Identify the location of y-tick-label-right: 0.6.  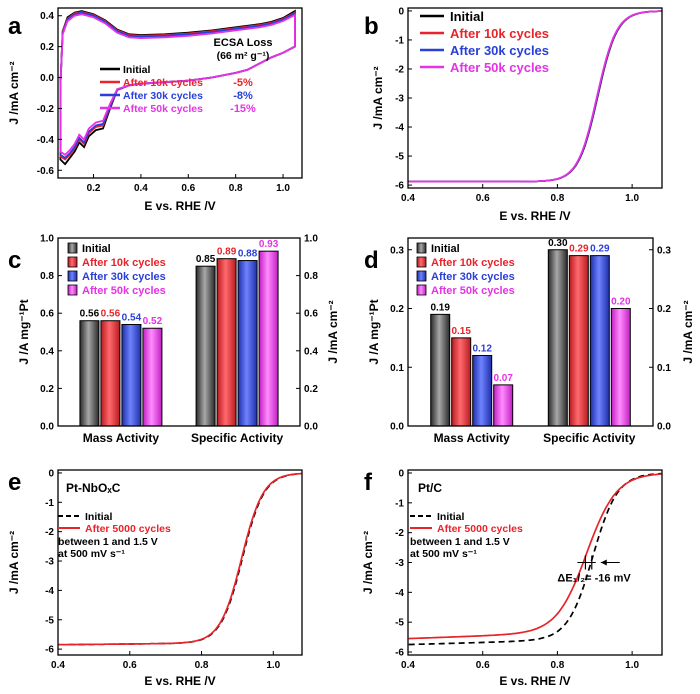
(311, 314).